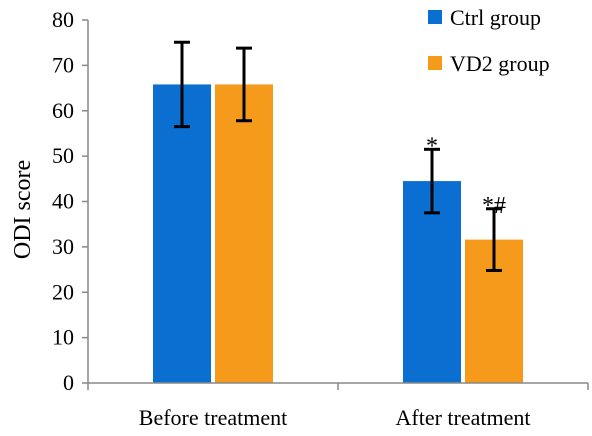  What do you see at coordinates (63, 110) in the screenshot?
I see `y-tick-label: 60` at bounding box center [63, 110].